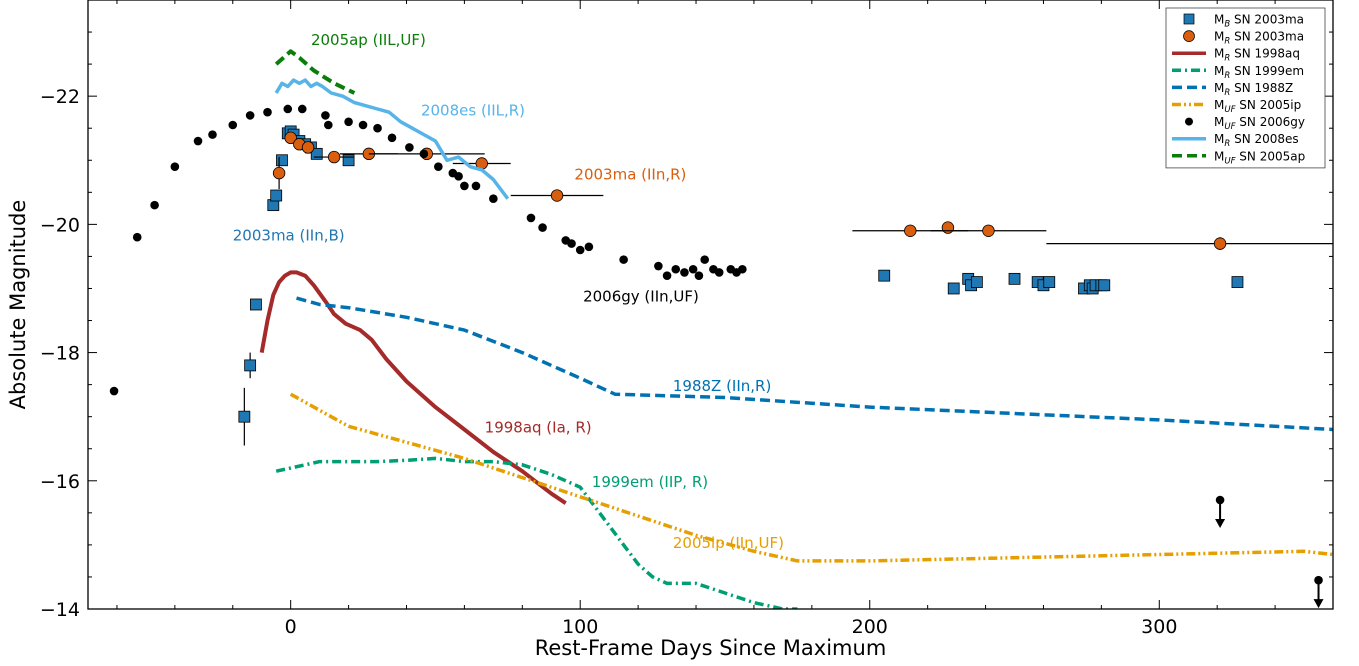 This screenshot has height=666, width=1359. What do you see at coordinates (60, 97) in the screenshot?
I see `y-tick-label: −22` at bounding box center [60, 97].